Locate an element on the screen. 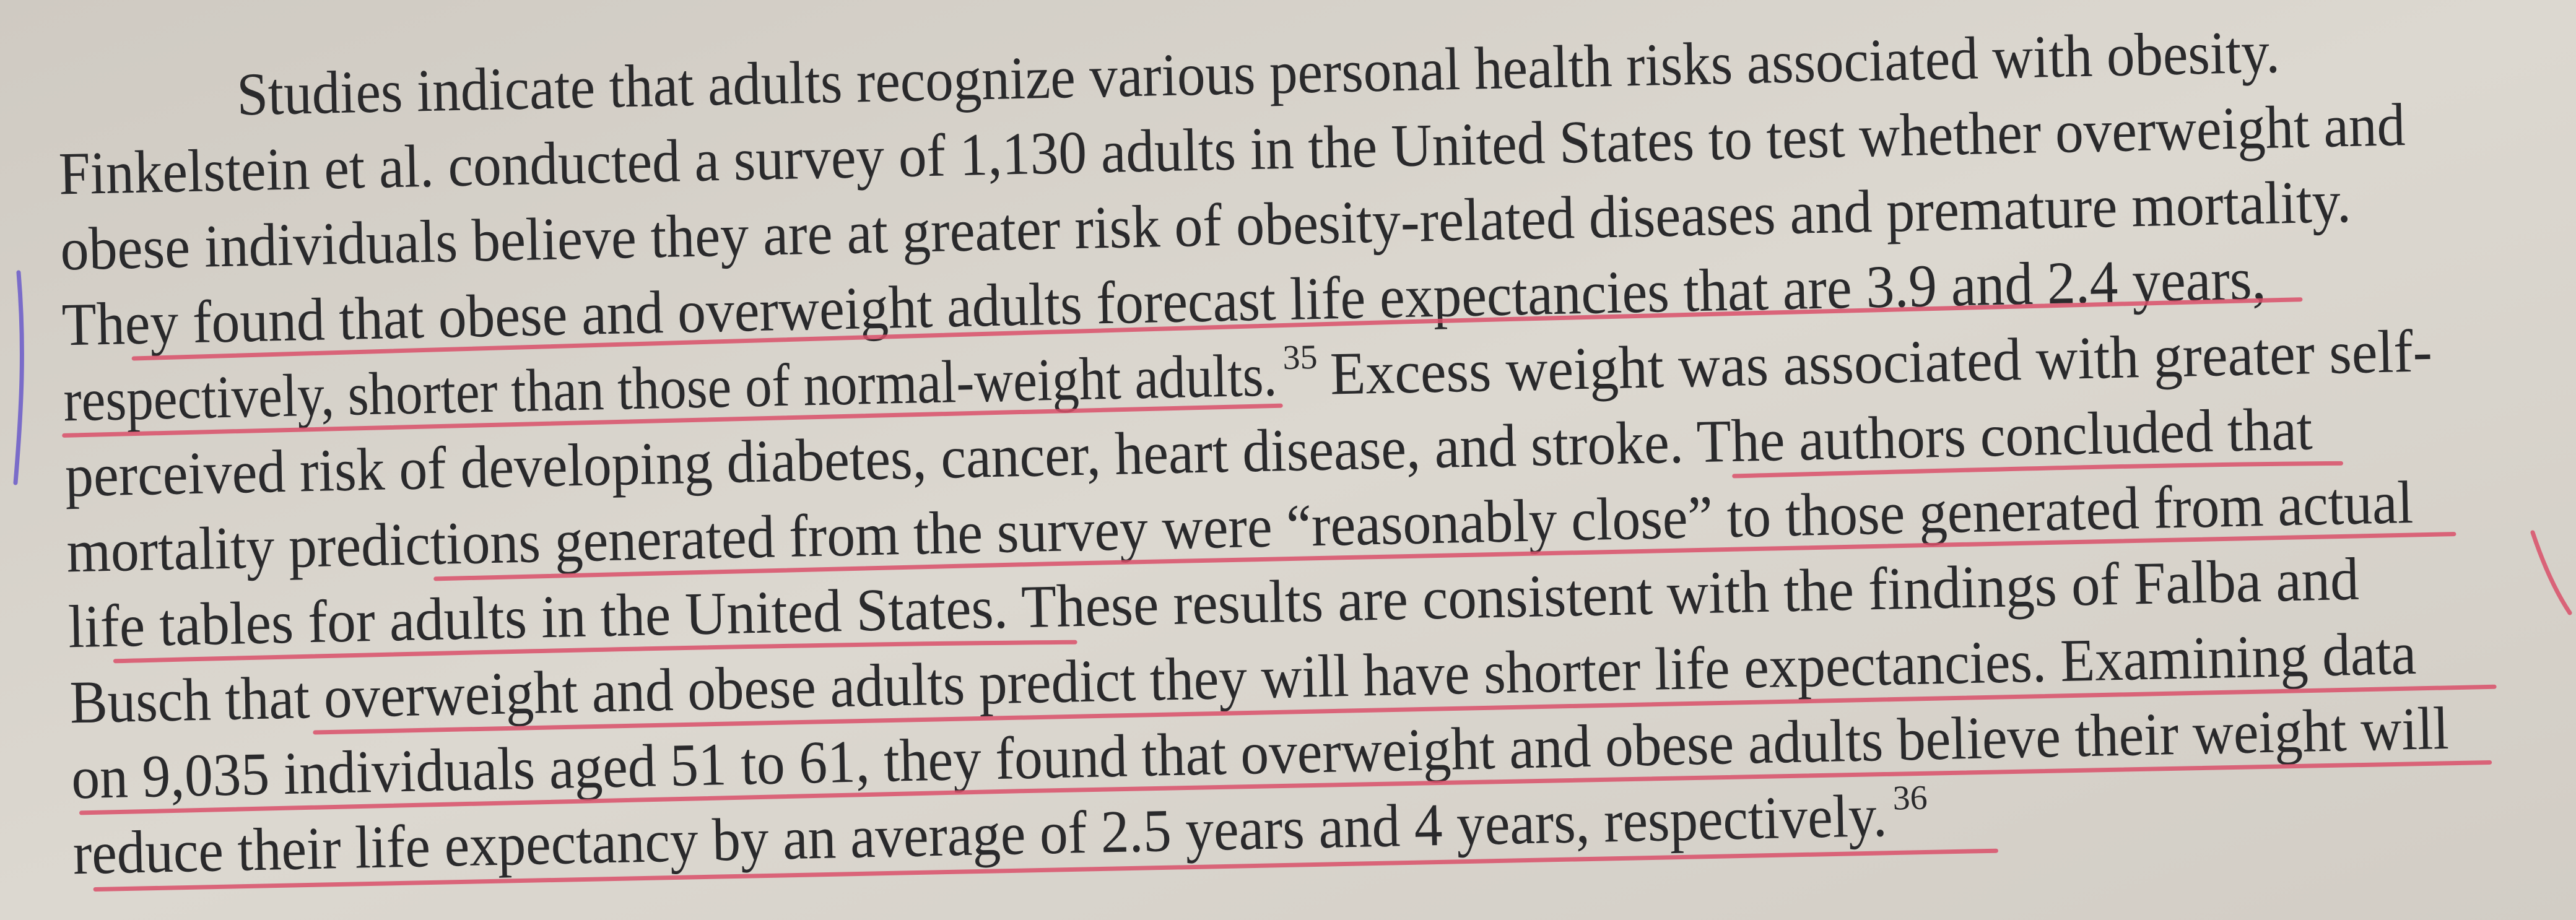  footnote-ref: 36 is located at coordinates (1910, 798).